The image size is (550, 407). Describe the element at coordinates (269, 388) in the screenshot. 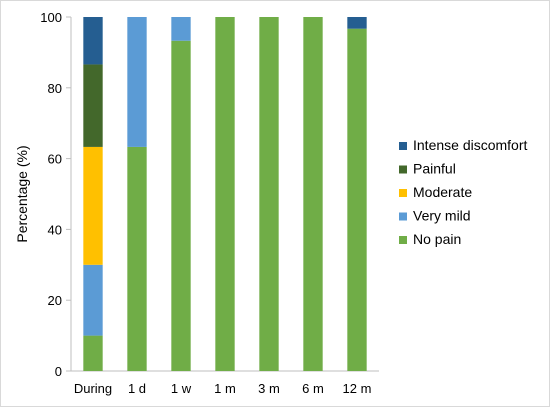

I see `x-tick-label: 3 m` at that location.